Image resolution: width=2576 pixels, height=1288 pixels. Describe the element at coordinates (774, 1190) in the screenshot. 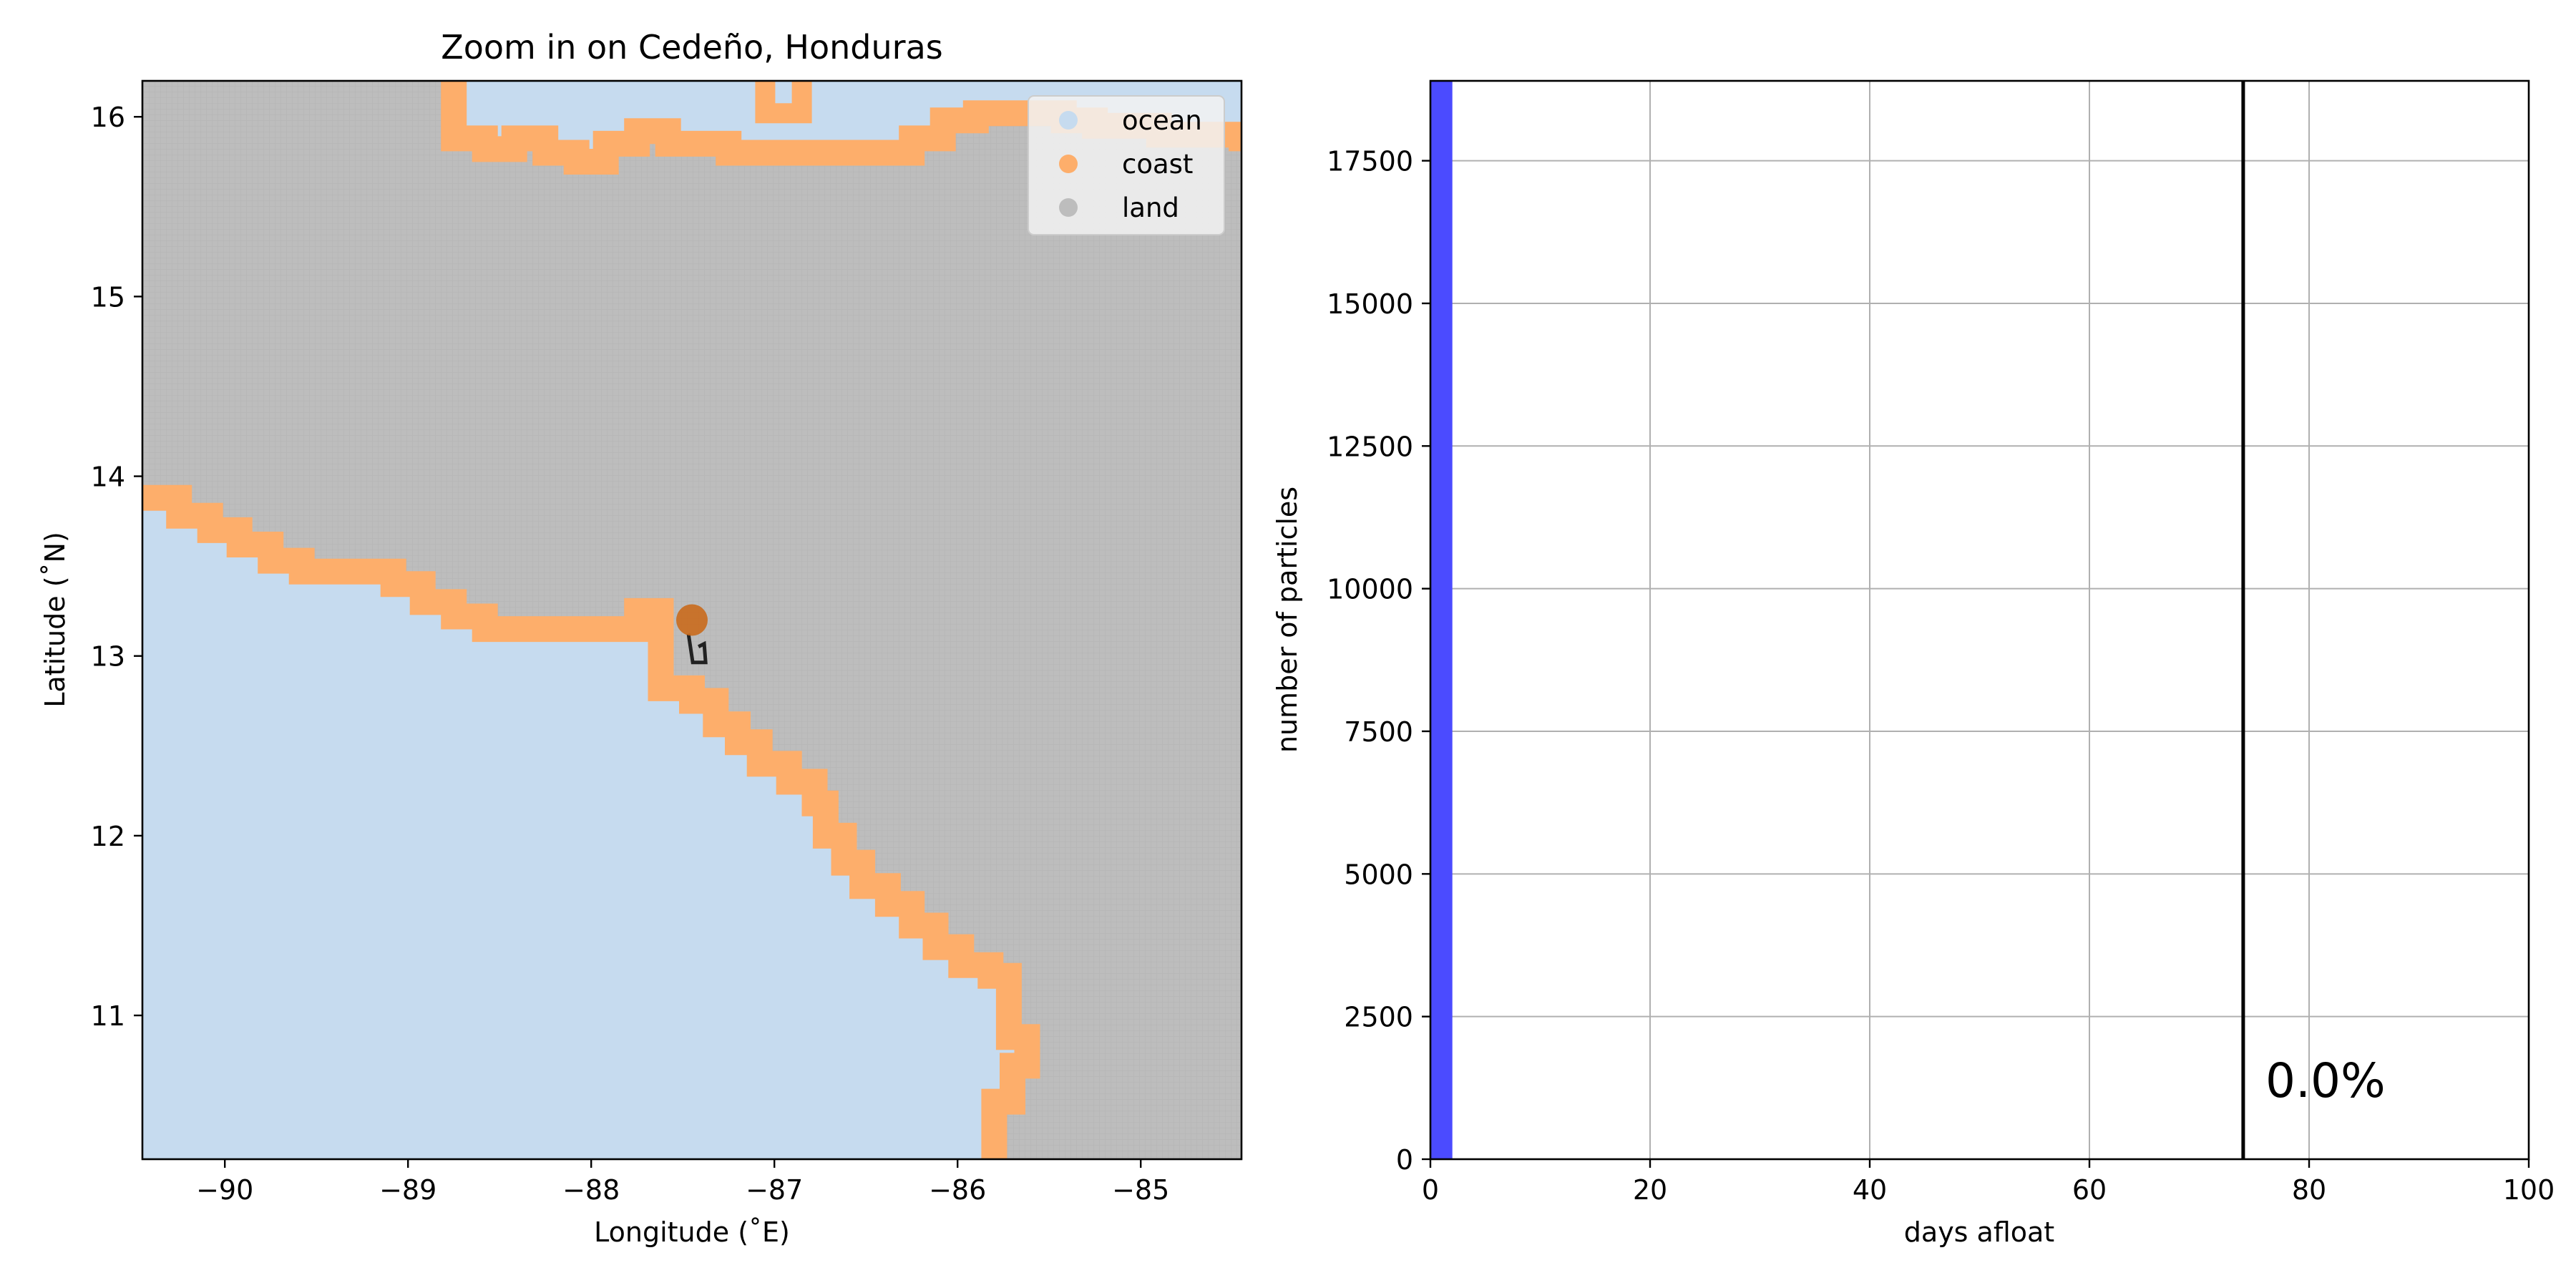

I see `map-x-tick-label: −87` at that location.